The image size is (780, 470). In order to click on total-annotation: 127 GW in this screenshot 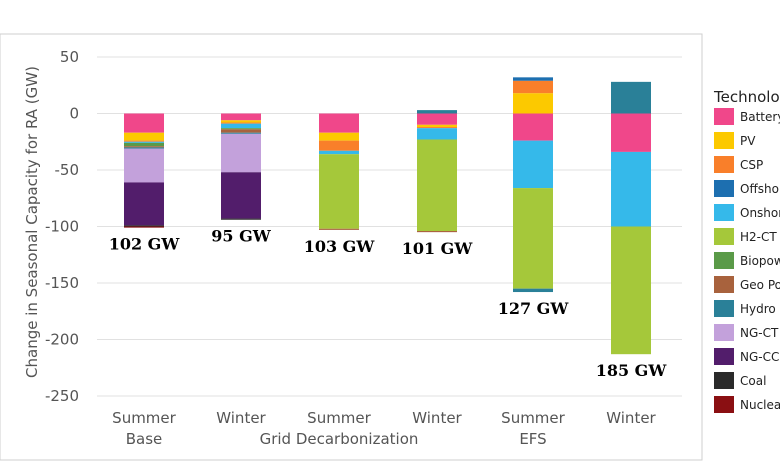, I will do `click(534, 308)`.